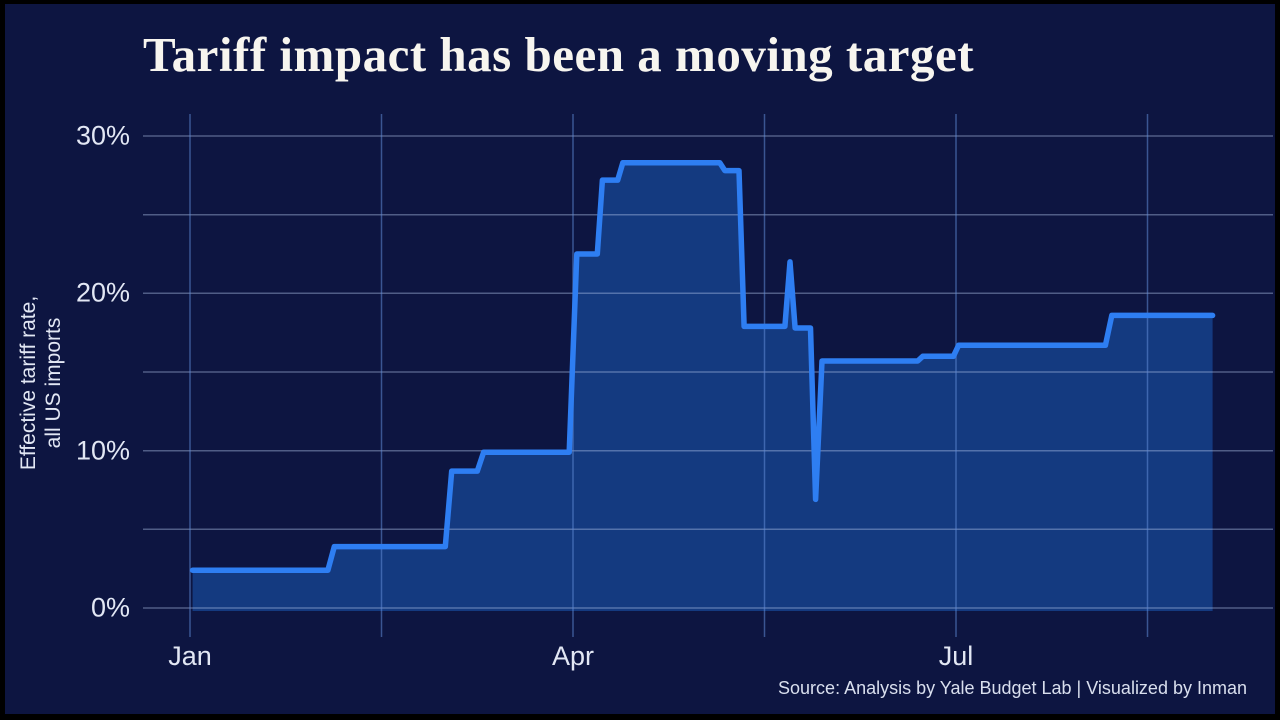 This screenshot has width=1280, height=720. Describe the element at coordinates (956, 656) in the screenshot. I see `x-tick-label-jul: Jul` at that location.